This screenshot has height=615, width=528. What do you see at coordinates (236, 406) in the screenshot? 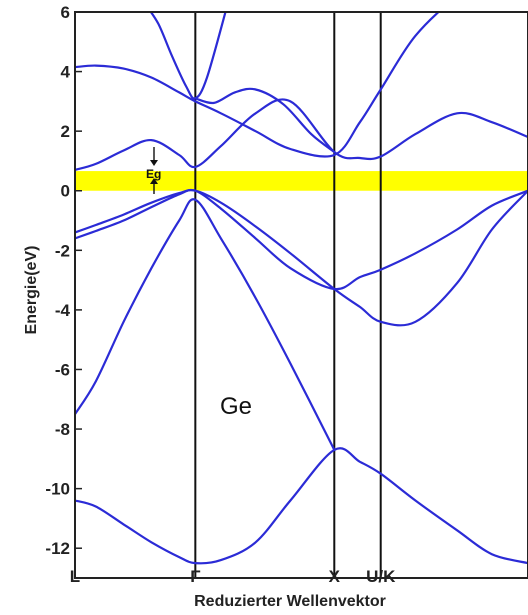
I see `material-annotation: Ge` at bounding box center [236, 406].